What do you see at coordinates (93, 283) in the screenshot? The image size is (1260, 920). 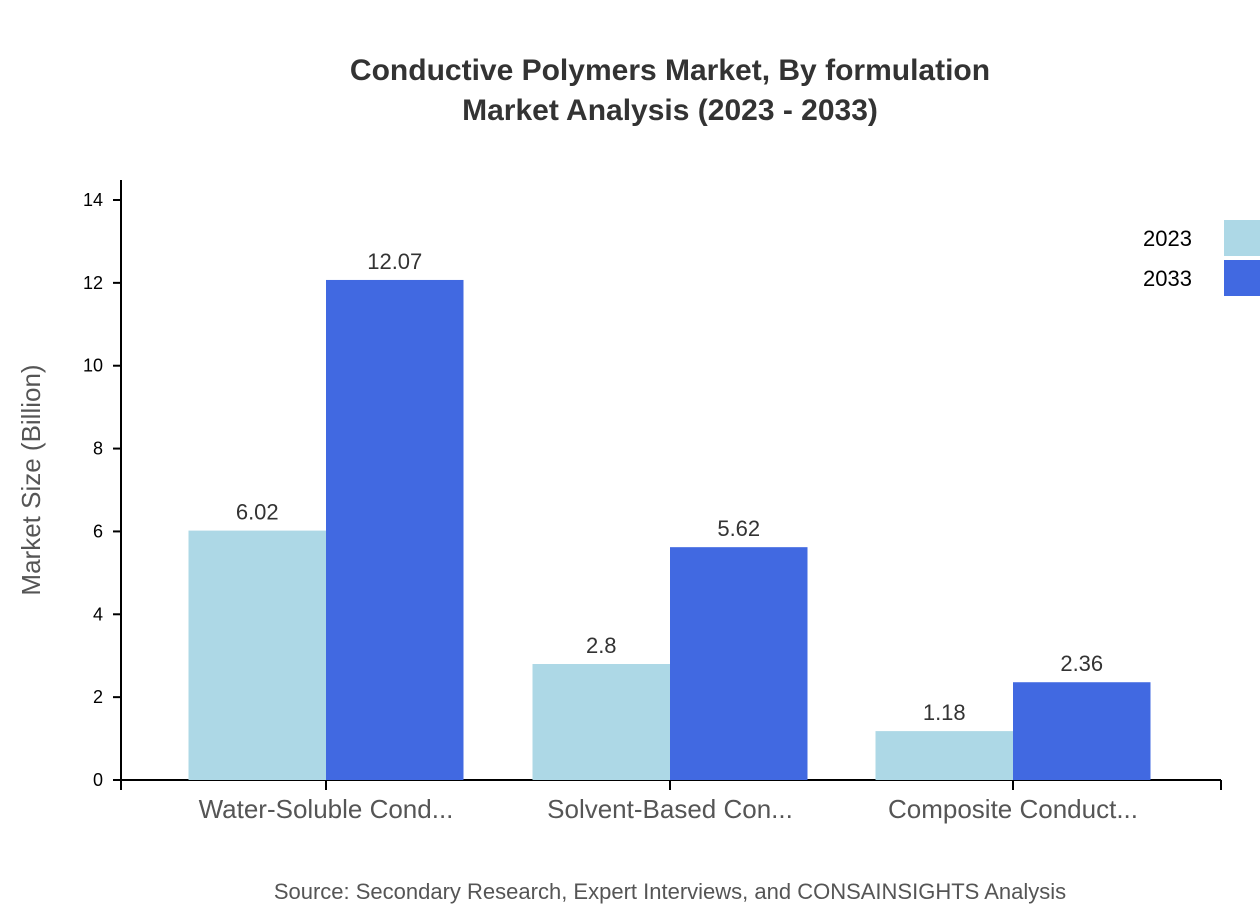 I see `y-tick-label: 12` at bounding box center [93, 283].